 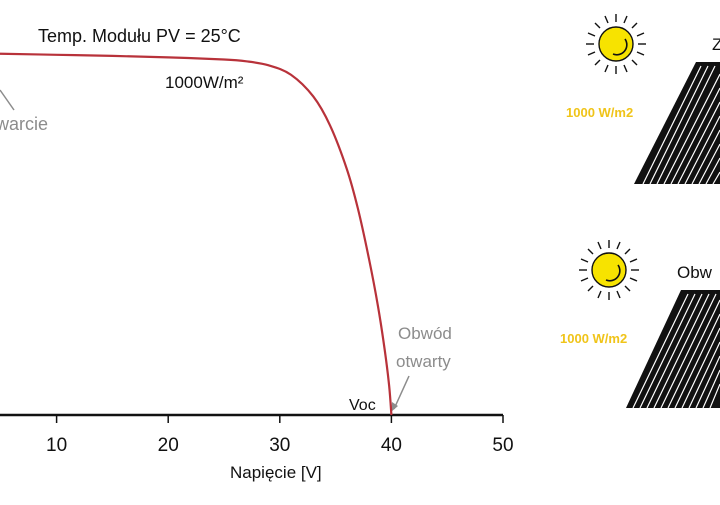 What do you see at coordinates (204, 82) in the screenshot?
I see `series-label: 1000W/m²` at bounding box center [204, 82].